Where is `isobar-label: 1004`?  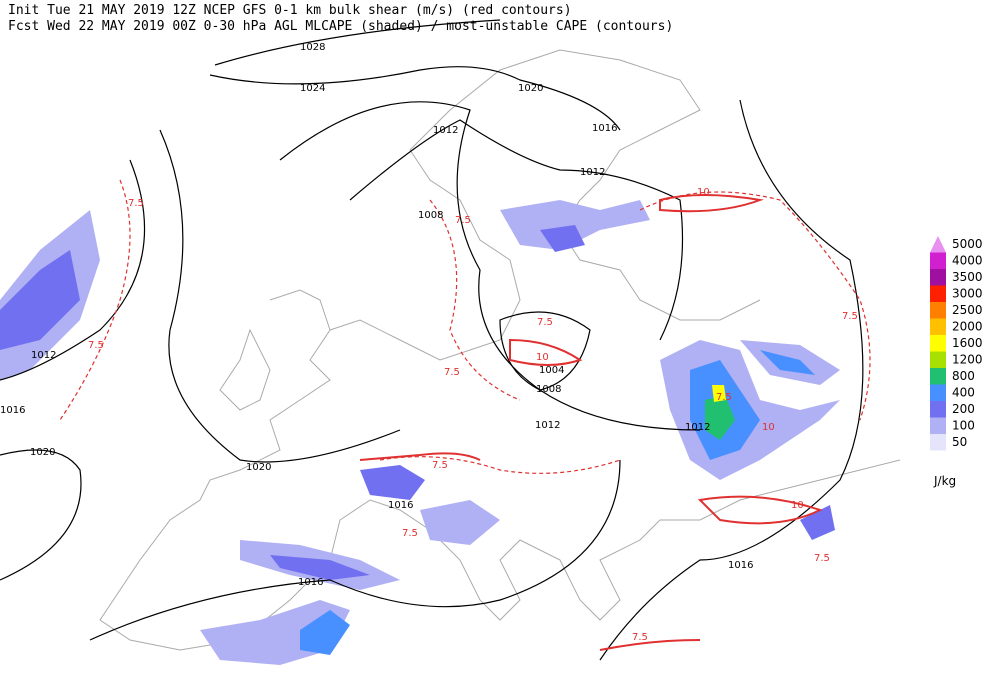 isobar-label: 1004 is located at coordinates (551, 370).